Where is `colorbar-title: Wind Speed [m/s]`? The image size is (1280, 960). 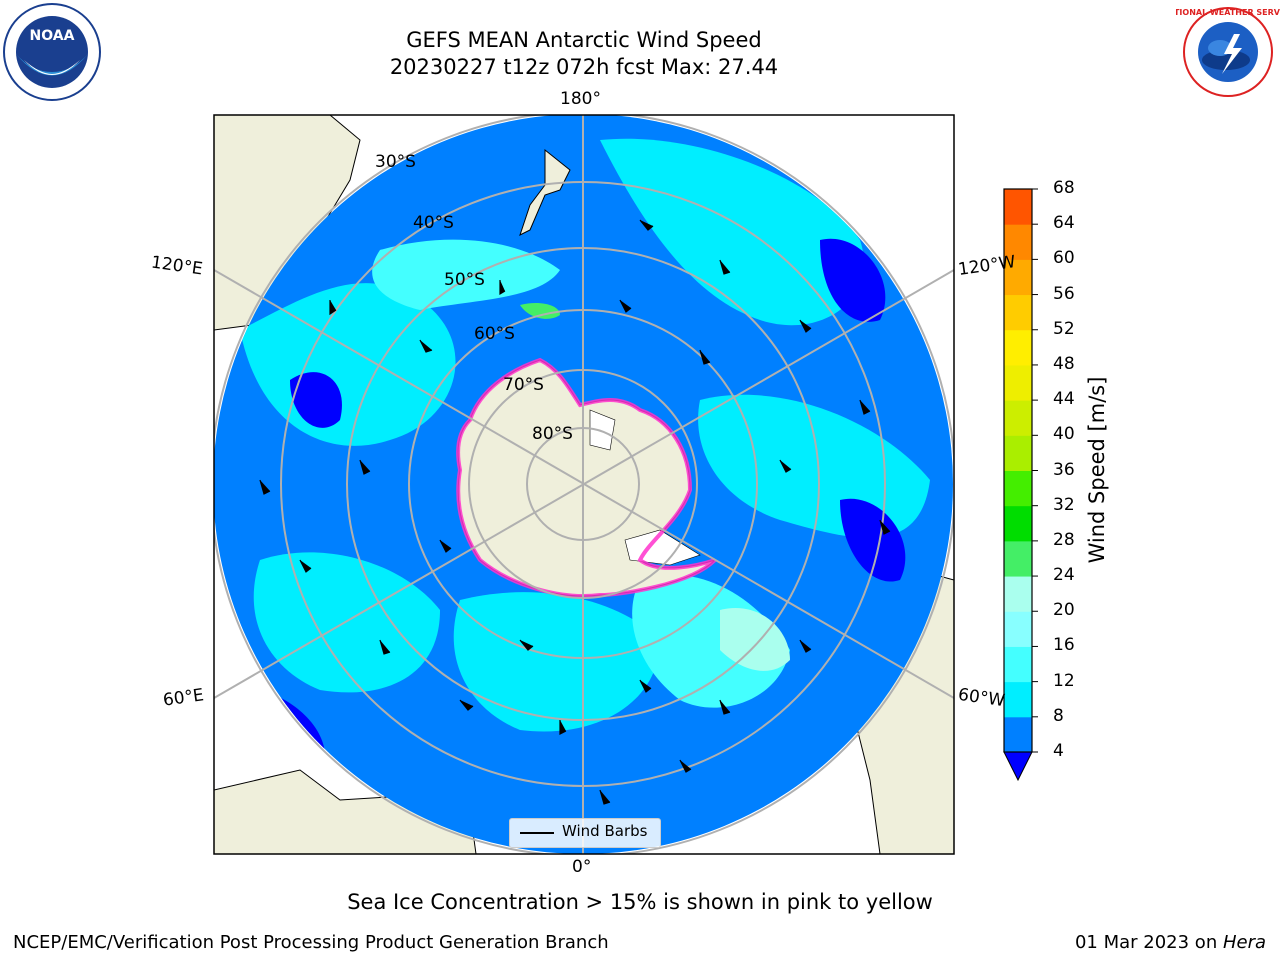
colorbar-title: Wind Speed [m/s] is located at coordinates (1097, 470).